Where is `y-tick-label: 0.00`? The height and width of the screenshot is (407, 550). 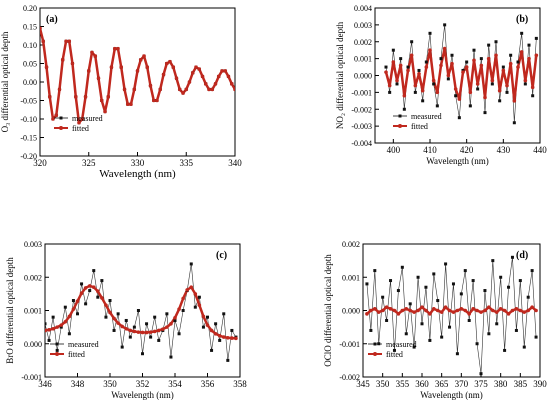 y-tick-label: 0.00 is located at coordinates (30, 82).